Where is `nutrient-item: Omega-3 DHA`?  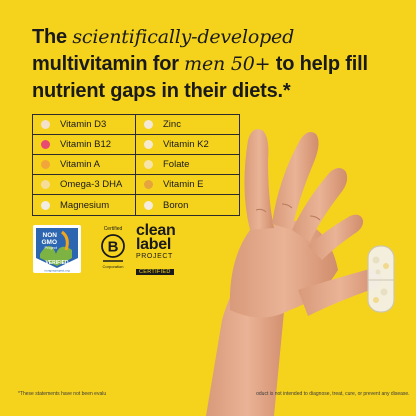 nutrient-item: Omega-3 DHA is located at coordinates (84, 185).